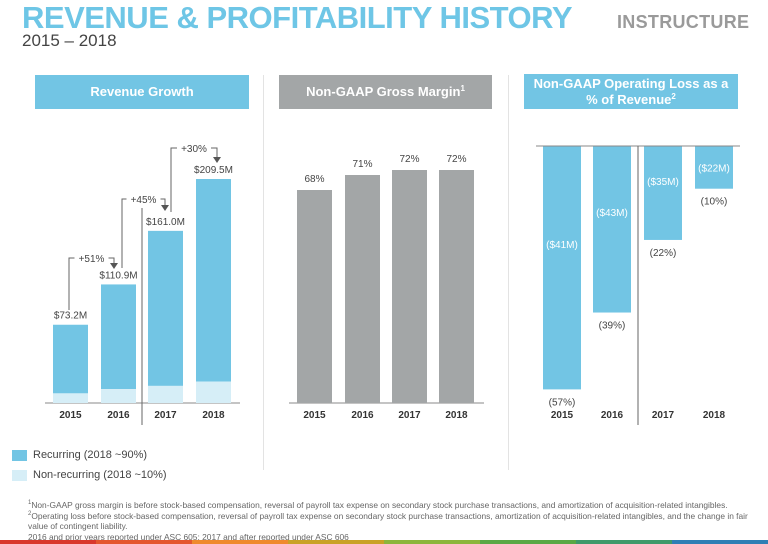 This screenshot has width=768, height=544. I want to click on data-label: (39%), so click(612, 326).